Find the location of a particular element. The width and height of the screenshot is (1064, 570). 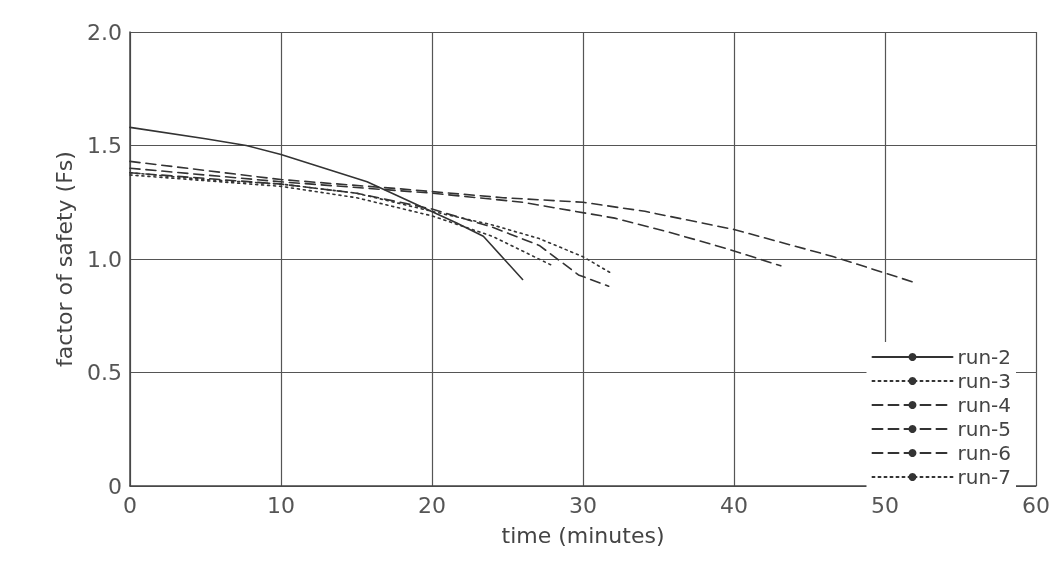

x-tick-label: 60 is located at coordinates (1036, 505).